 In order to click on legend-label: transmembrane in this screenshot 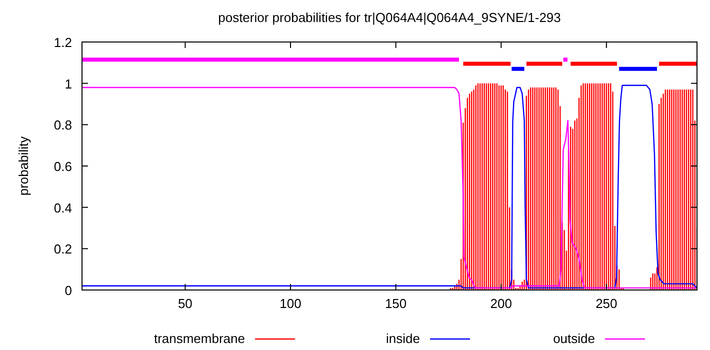, I will do `click(199, 338)`.